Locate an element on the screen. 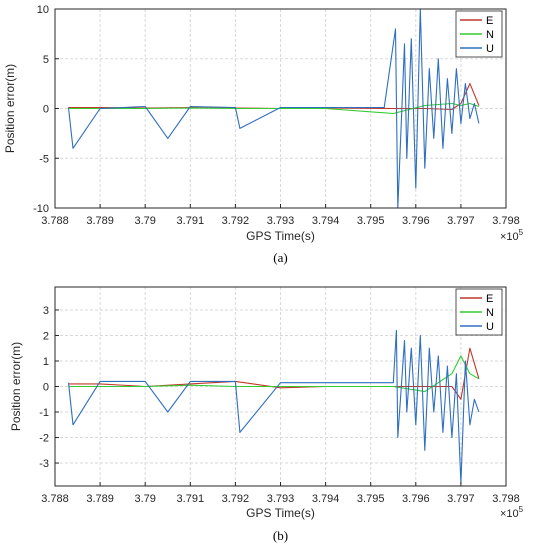 This screenshot has height=550, width=545. y-tick-label: 5 is located at coordinates (46, 60).